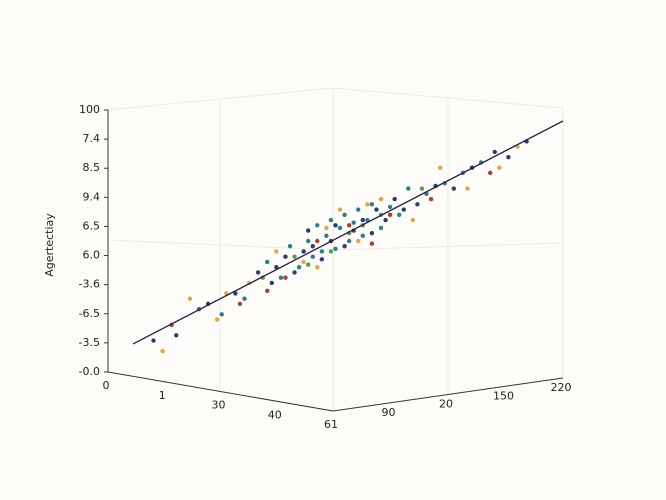 The width and height of the screenshot is (666, 500). Describe the element at coordinates (92, 138) in the screenshot. I see `y-tick-label: 7.4` at that location.